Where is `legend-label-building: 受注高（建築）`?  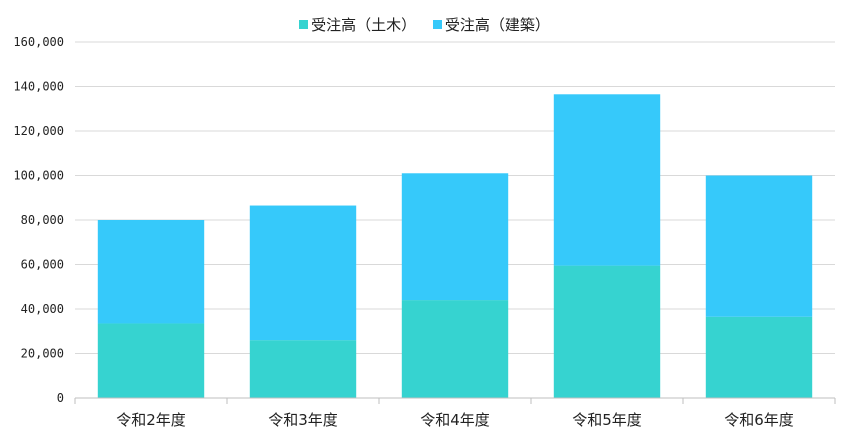
legend-label-building: 受注高（建築） is located at coordinates (497, 25).